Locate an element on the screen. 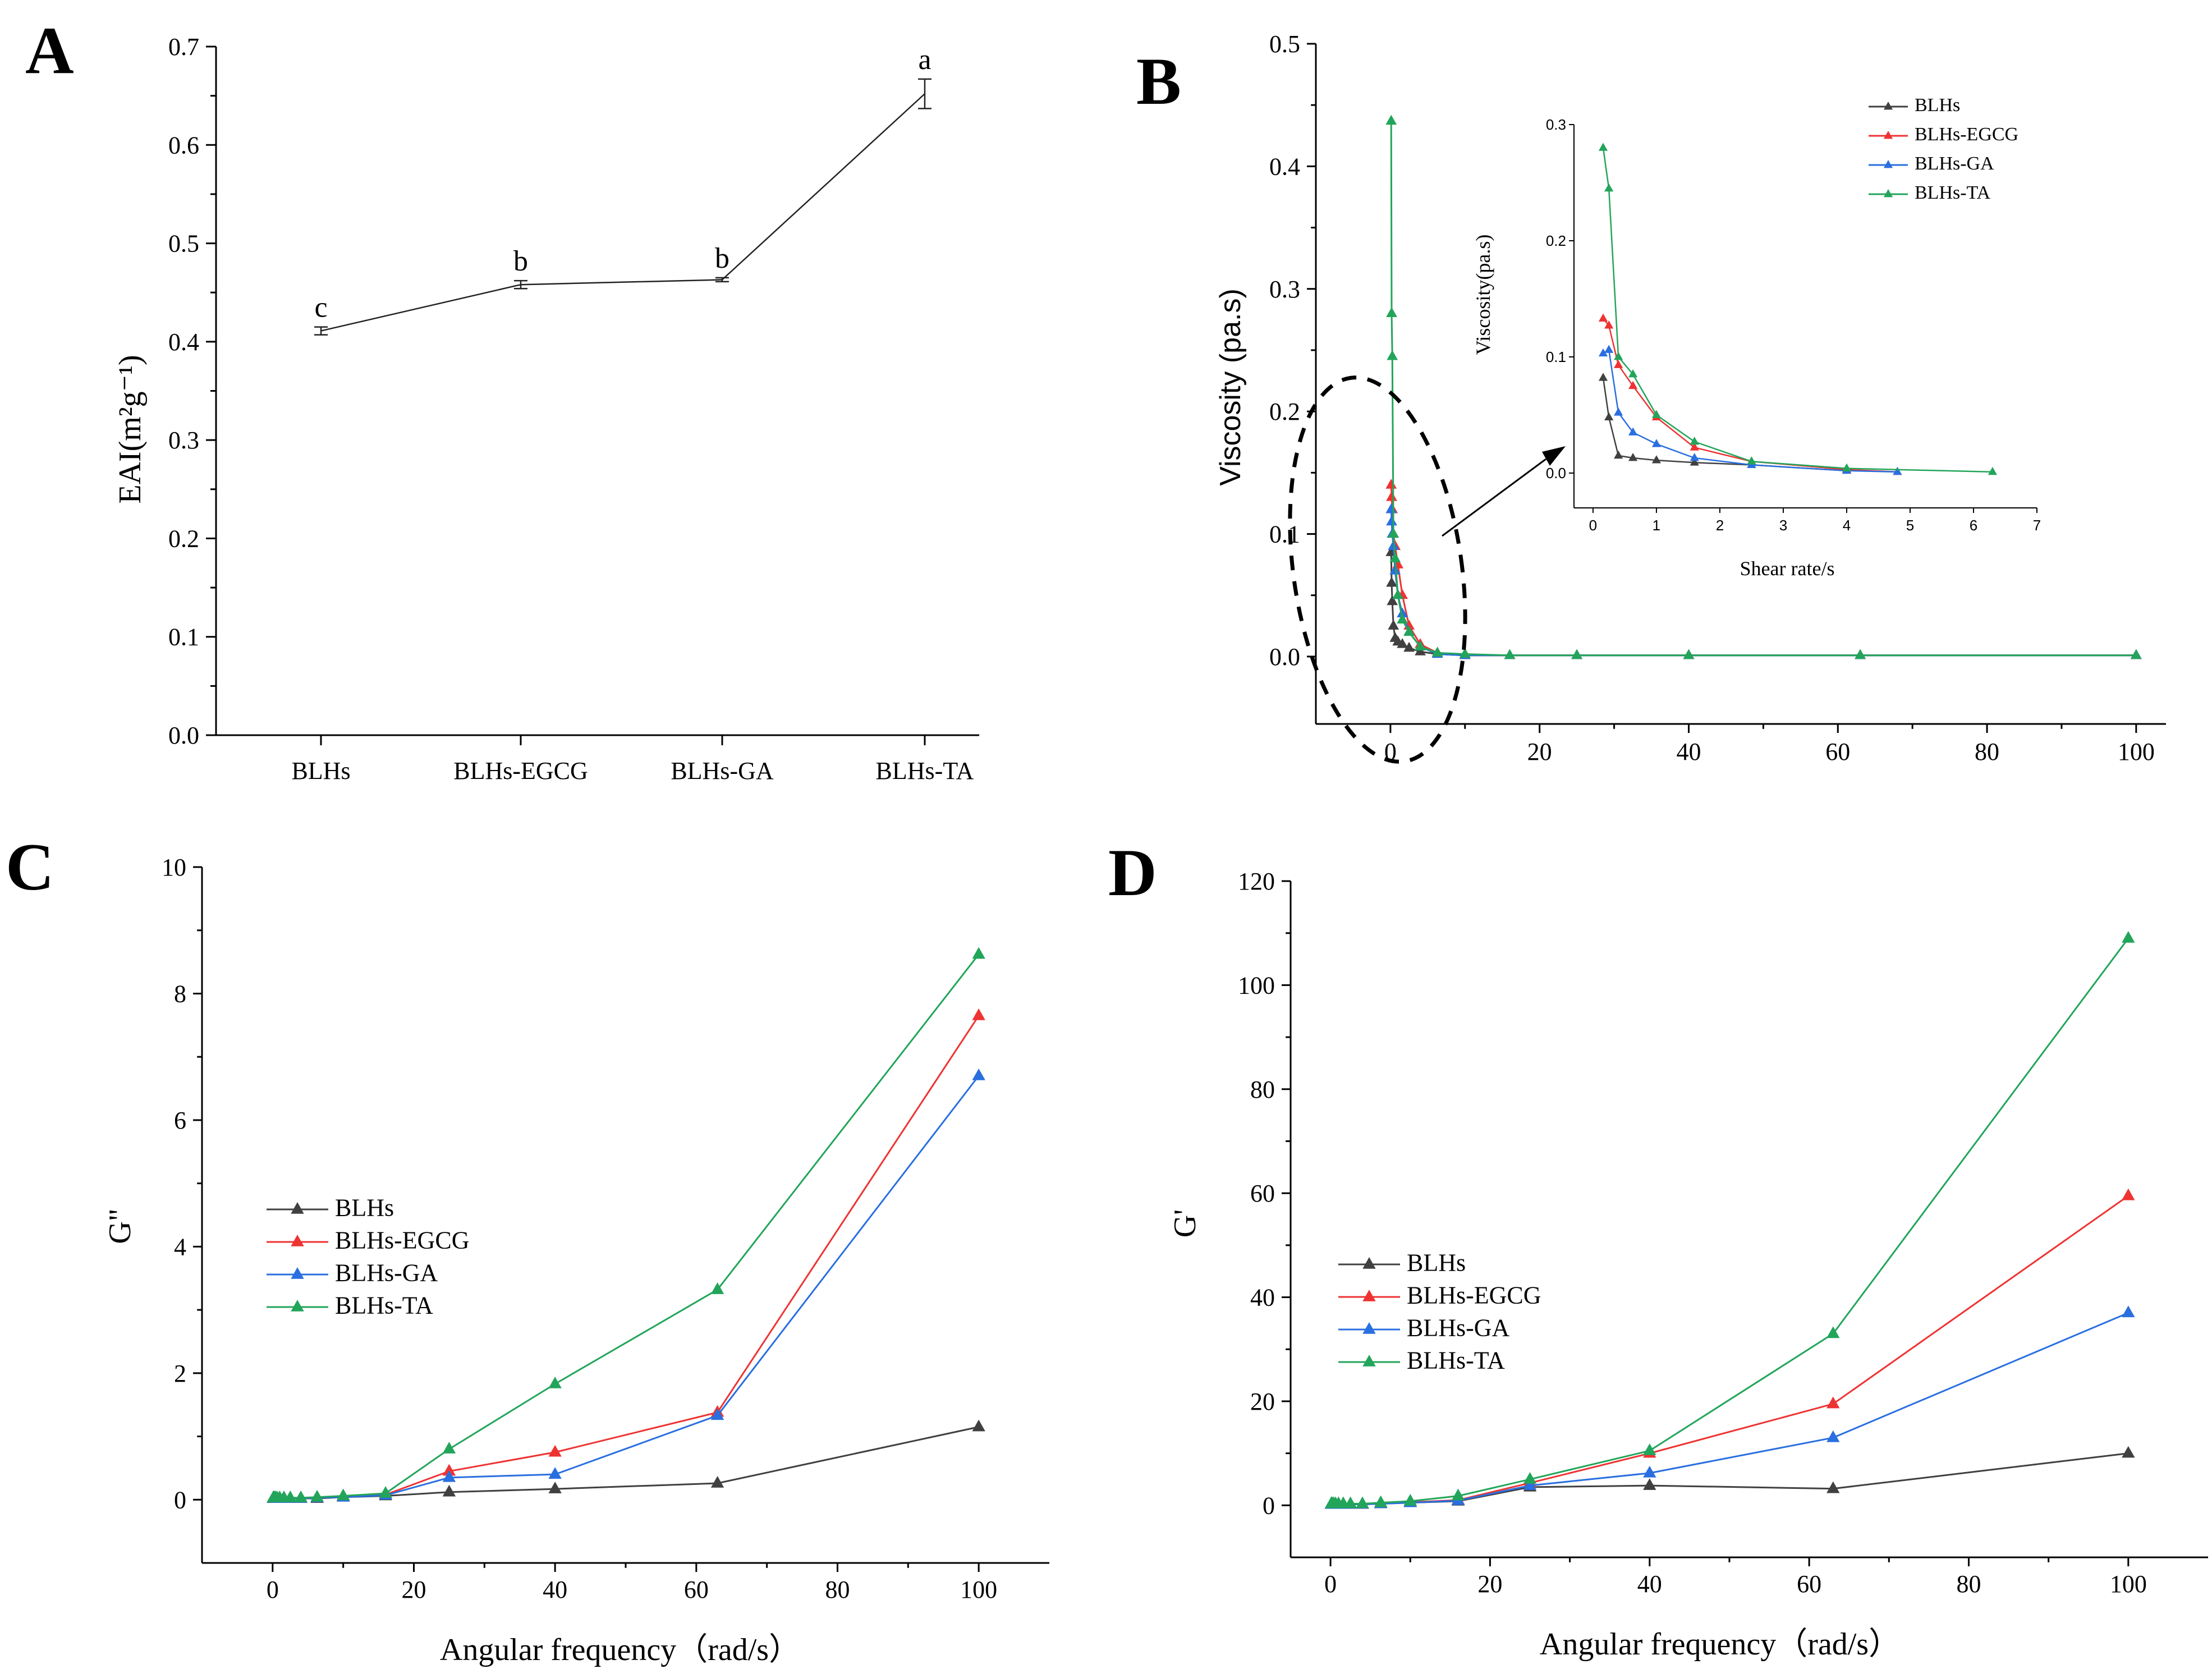  c-ytick-label: 8 is located at coordinates (180, 994).